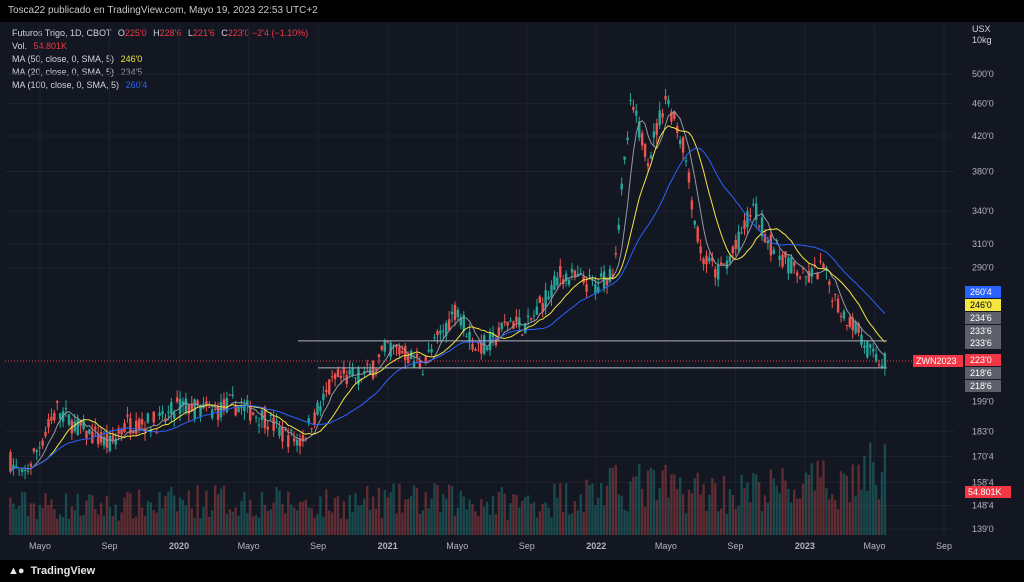 This screenshot has width=1024, height=582. I want to click on y-tick-label: 340'0, so click(983, 211).